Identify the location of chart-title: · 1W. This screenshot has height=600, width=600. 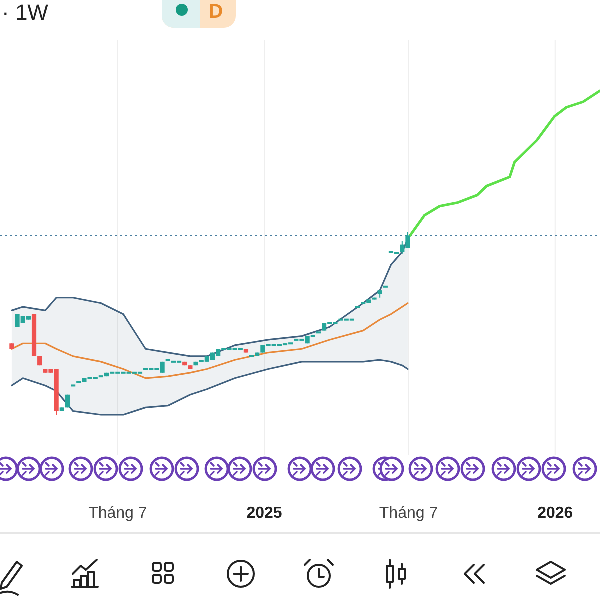
(25, 12).